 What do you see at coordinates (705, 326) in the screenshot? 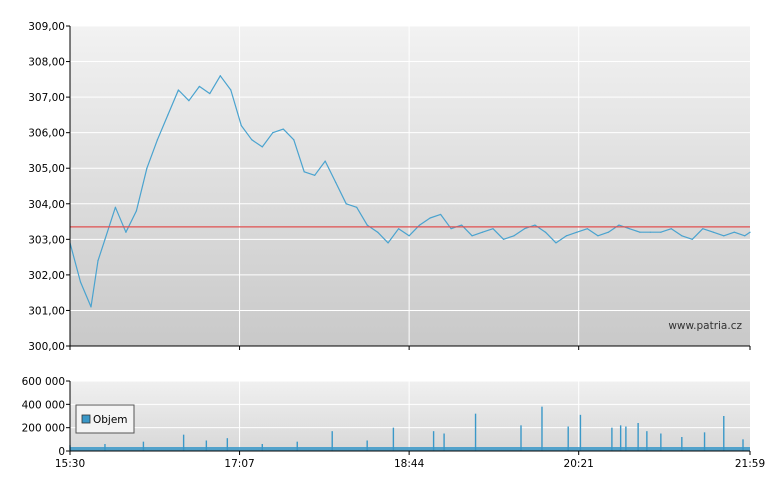
I see `watermark-text: www.patria.cz` at bounding box center [705, 326].